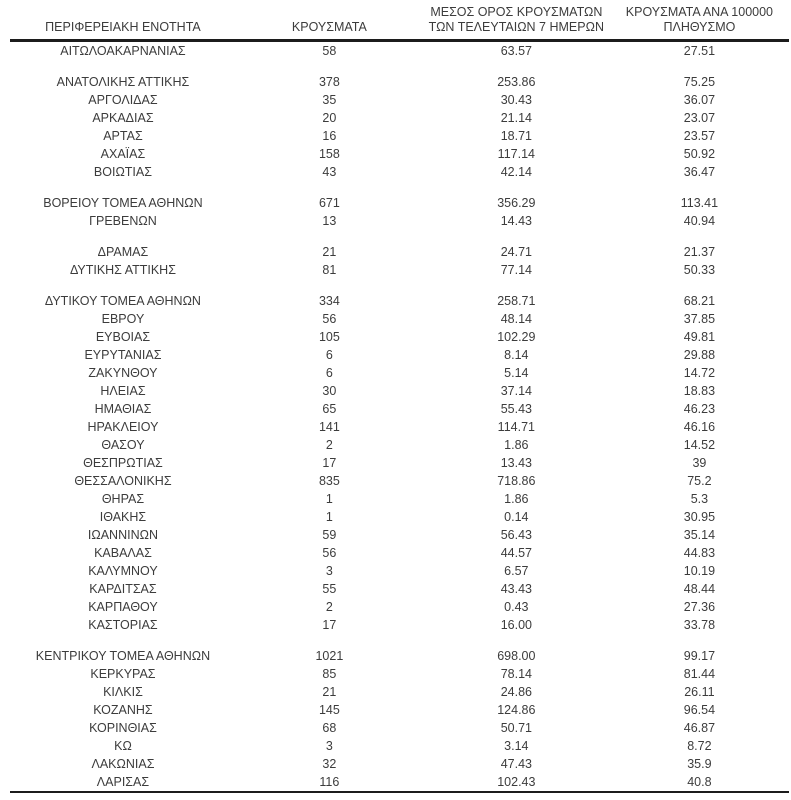 Image resolution: width=791 pixels, height=800 pixels. I want to click on cases-value-cell: 43, so click(329, 172).